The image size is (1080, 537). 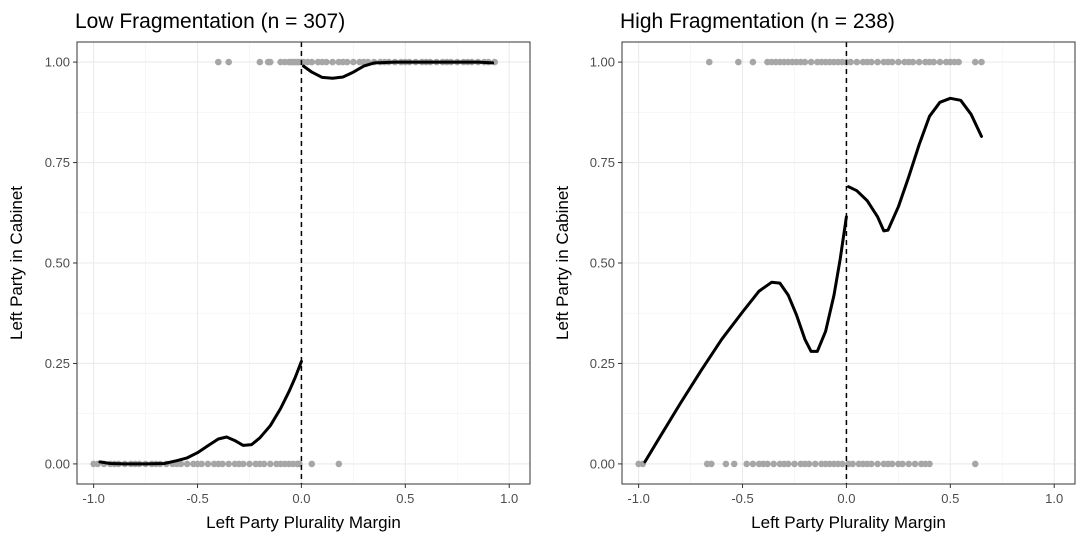 I want to click on panel-title: High Fragmentation (n = 238), so click(x=757, y=21).